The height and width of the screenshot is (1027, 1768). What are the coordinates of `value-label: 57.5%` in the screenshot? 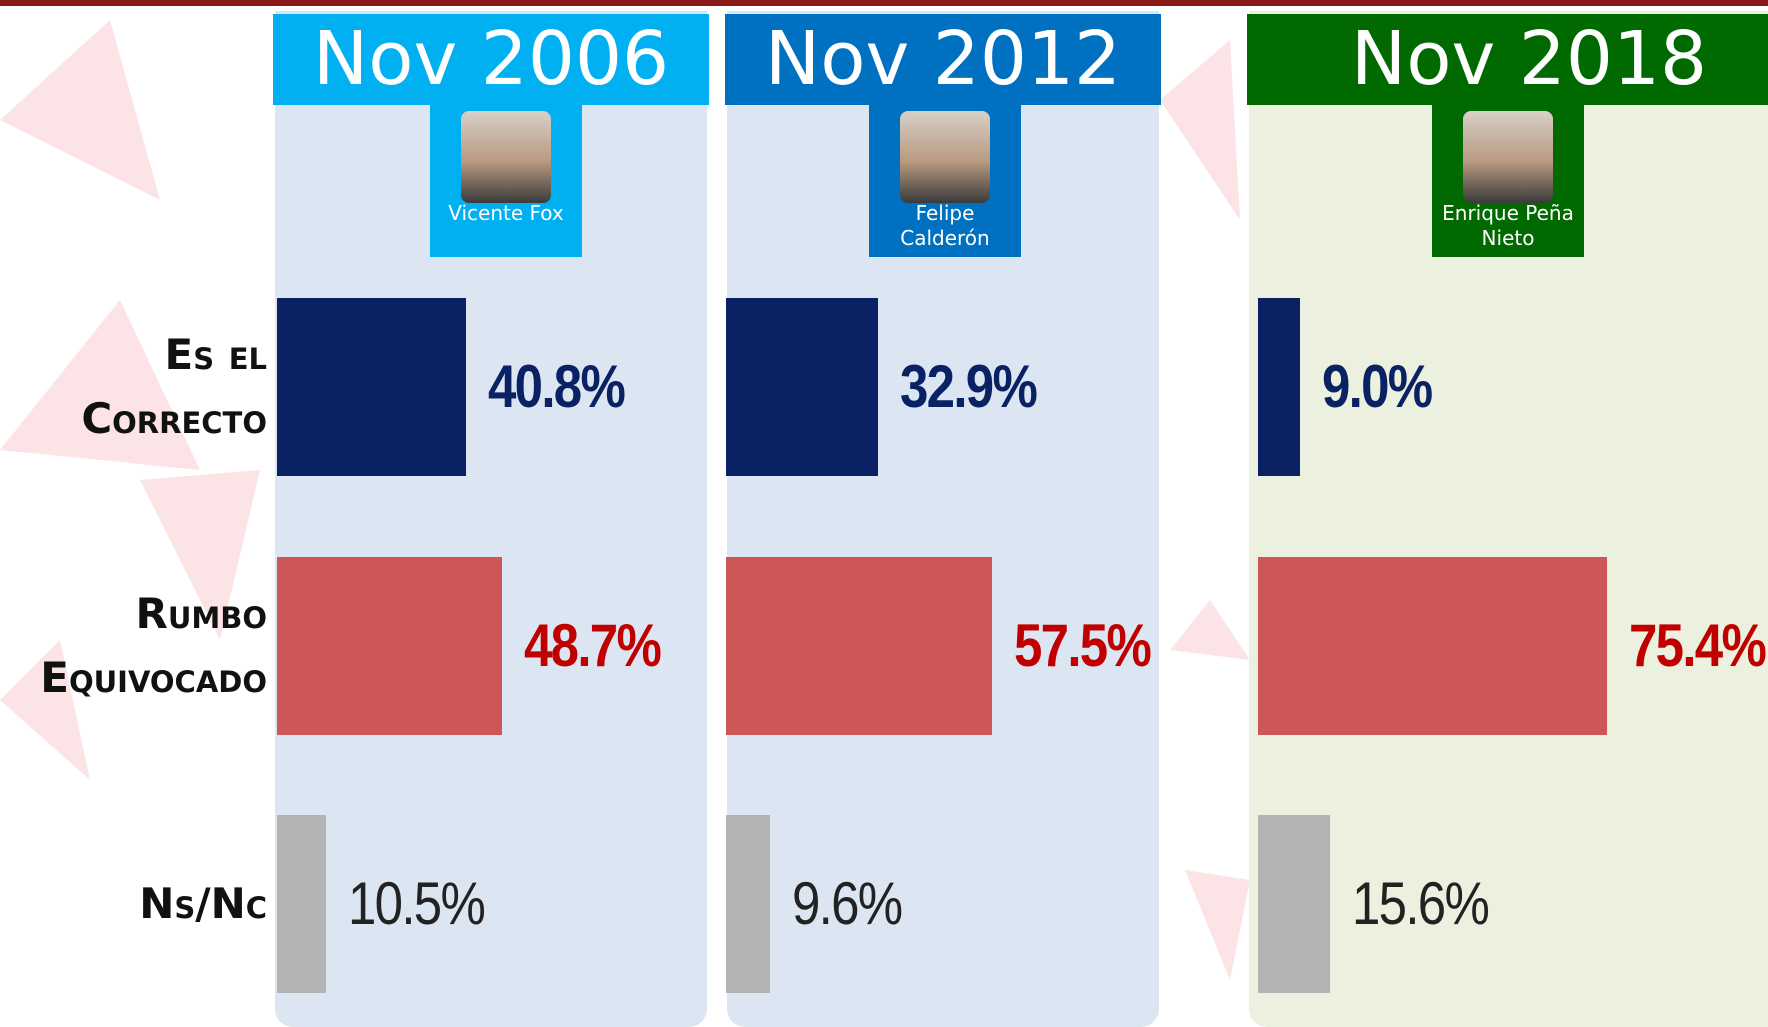 It's located at (1083, 645).